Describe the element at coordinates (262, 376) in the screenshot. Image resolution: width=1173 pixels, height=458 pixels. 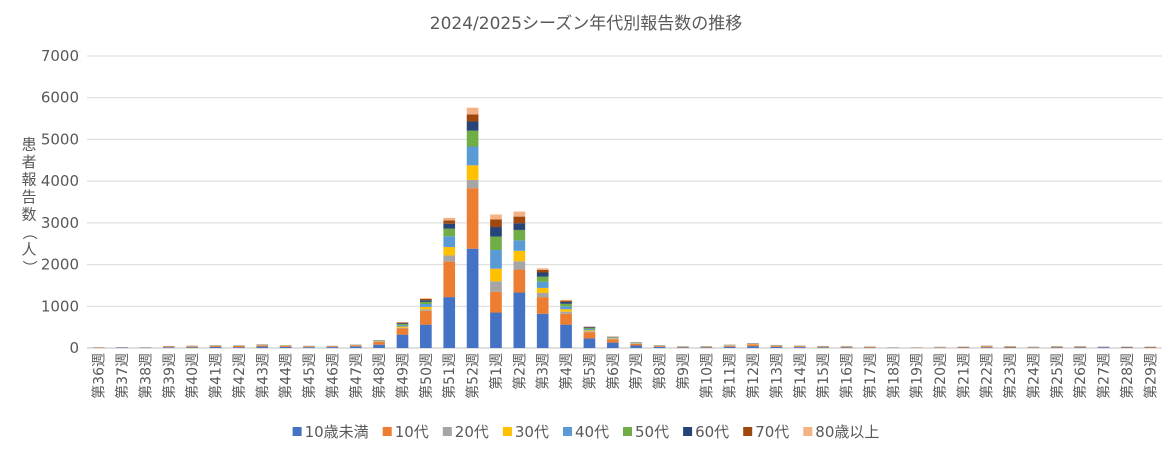
I see `x-tick-label: 第43週` at that location.